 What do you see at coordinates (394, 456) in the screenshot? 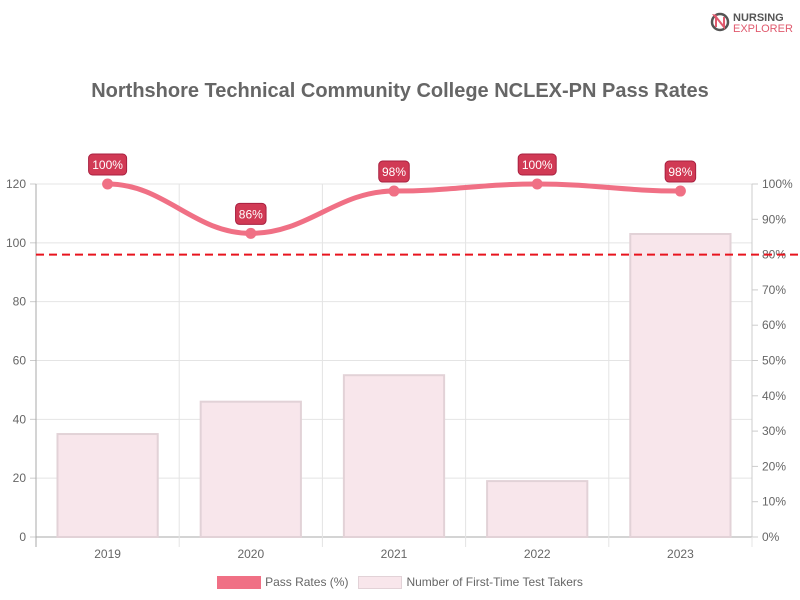
I see `bar-2021` at bounding box center [394, 456].